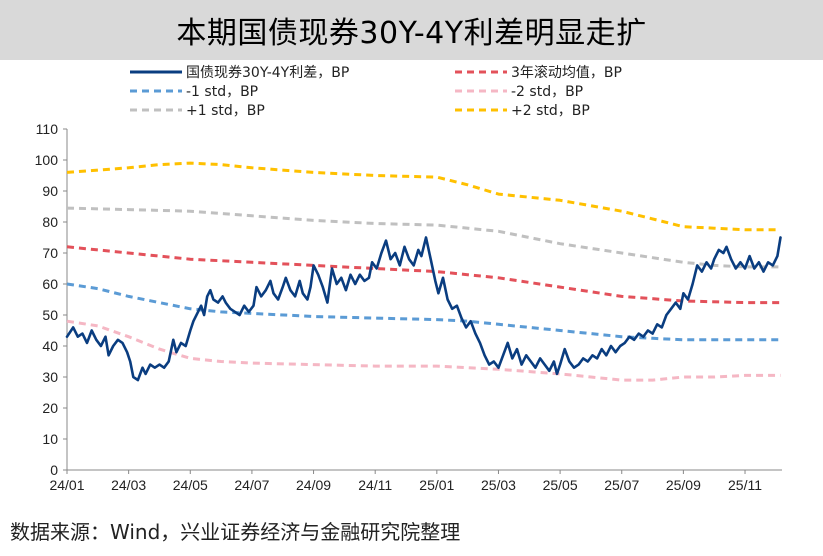 The image size is (823, 556). Describe the element at coordinates (560, 485) in the screenshot. I see `x-tick-label: 25/05` at that location.